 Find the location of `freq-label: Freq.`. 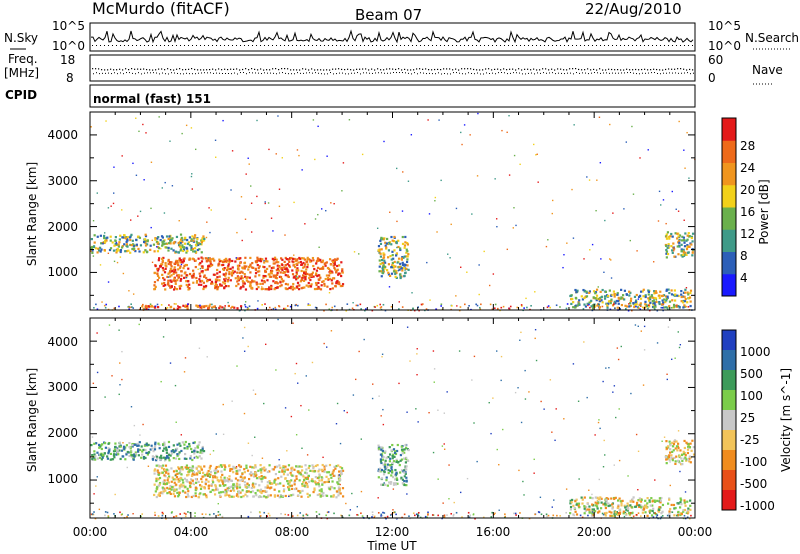

freq-label: Freq. is located at coordinates (23, 59).